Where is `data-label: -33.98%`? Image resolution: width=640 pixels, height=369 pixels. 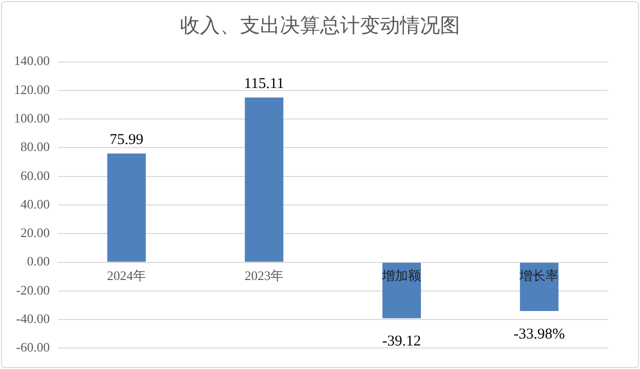 data-label: -33.98% is located at coordinates (539, 334).